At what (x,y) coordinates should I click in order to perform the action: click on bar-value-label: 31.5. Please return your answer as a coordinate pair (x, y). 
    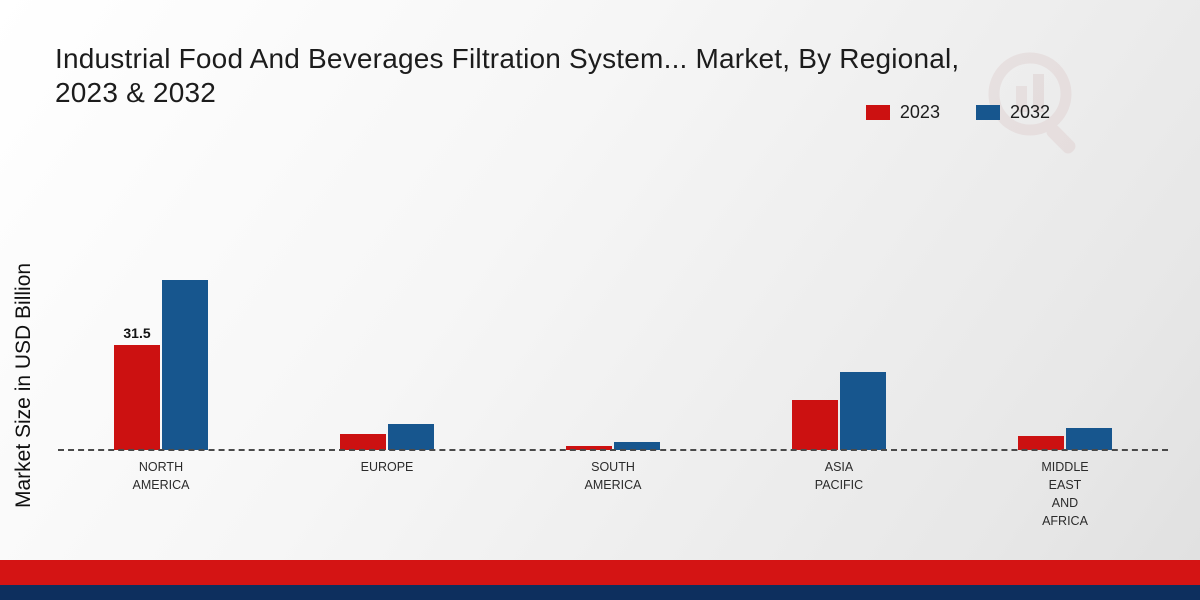
    Looking at the image, I should click on (137, 333).